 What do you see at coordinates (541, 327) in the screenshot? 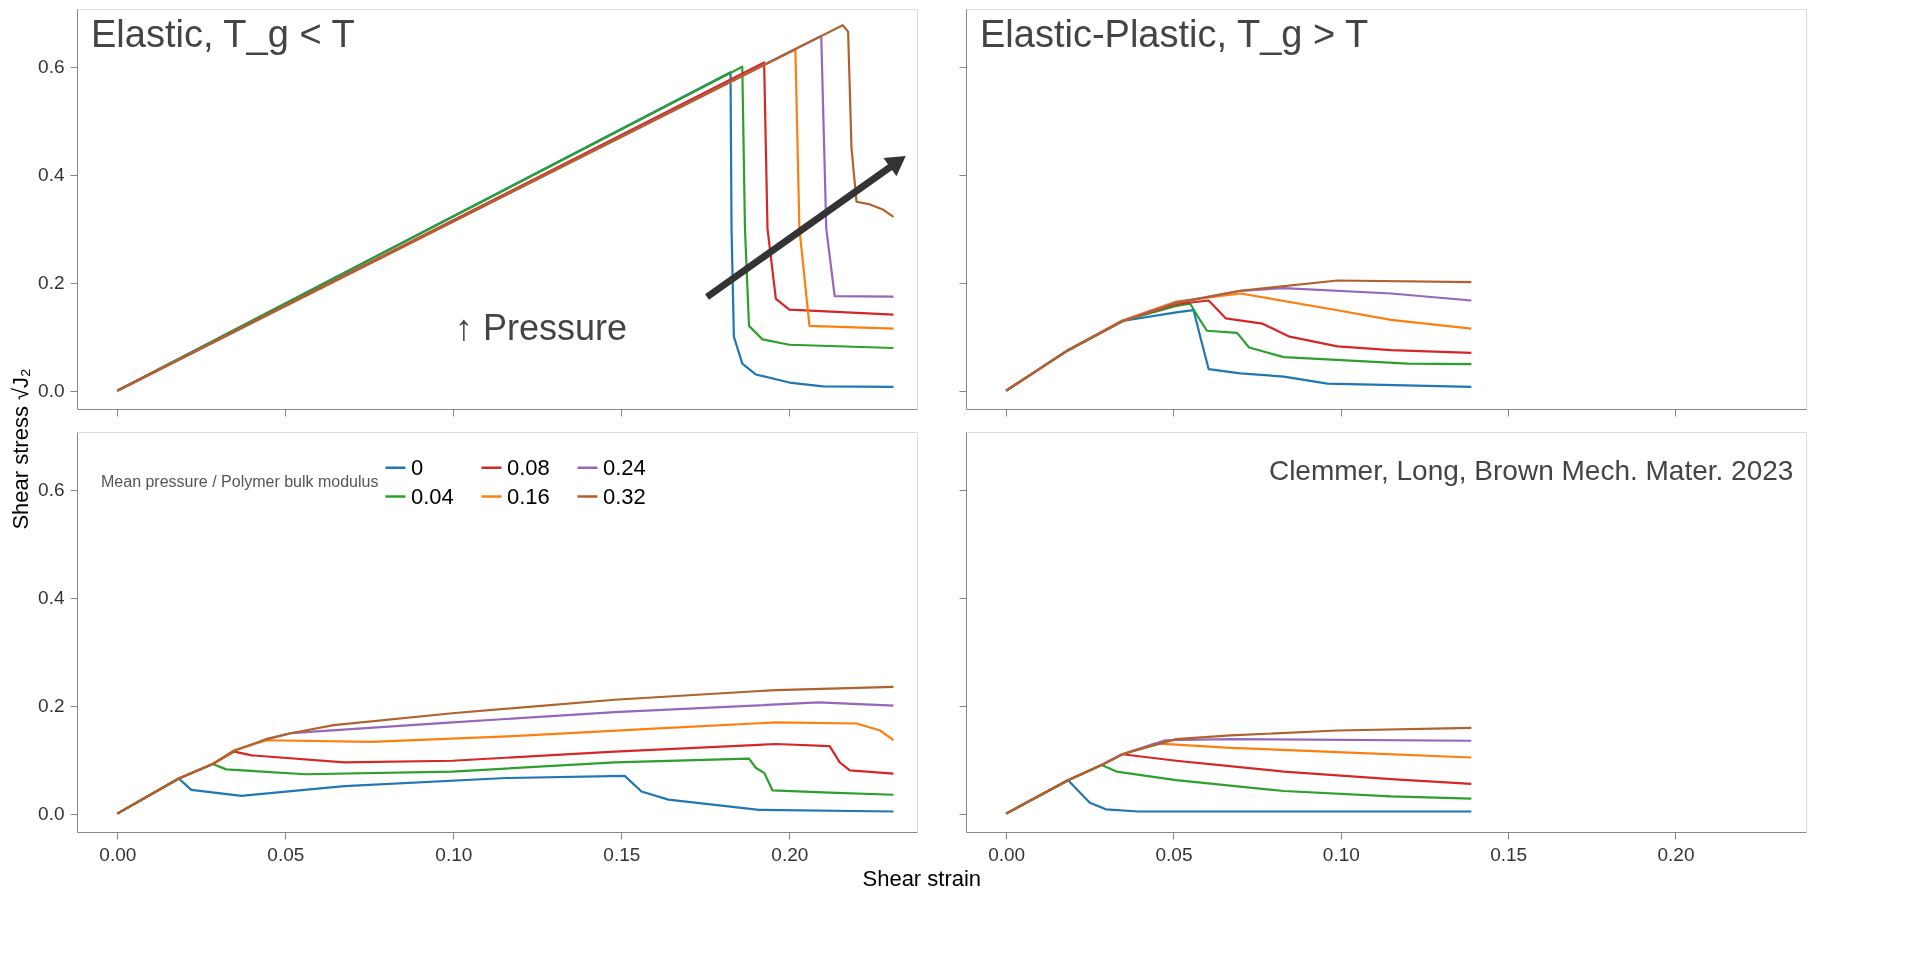
I see `annotation: ↑ Pressure` at bounding box center [541, 327].